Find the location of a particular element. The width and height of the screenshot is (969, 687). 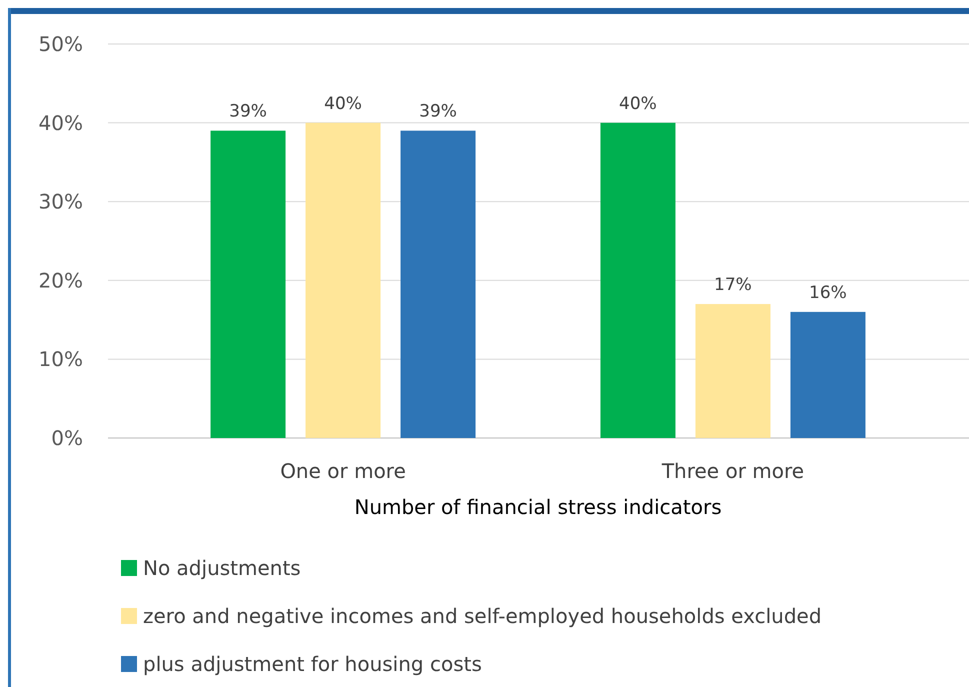

y-tick-label: 50% is located at coordinates (60, 44).